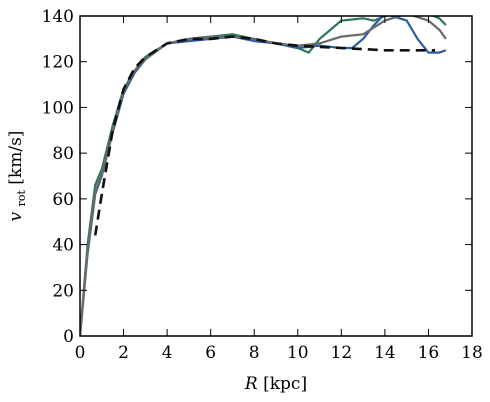 The height and width of the screenshot is (402, 490). I want to click on x-tick-label: 6, so click(210, 353).